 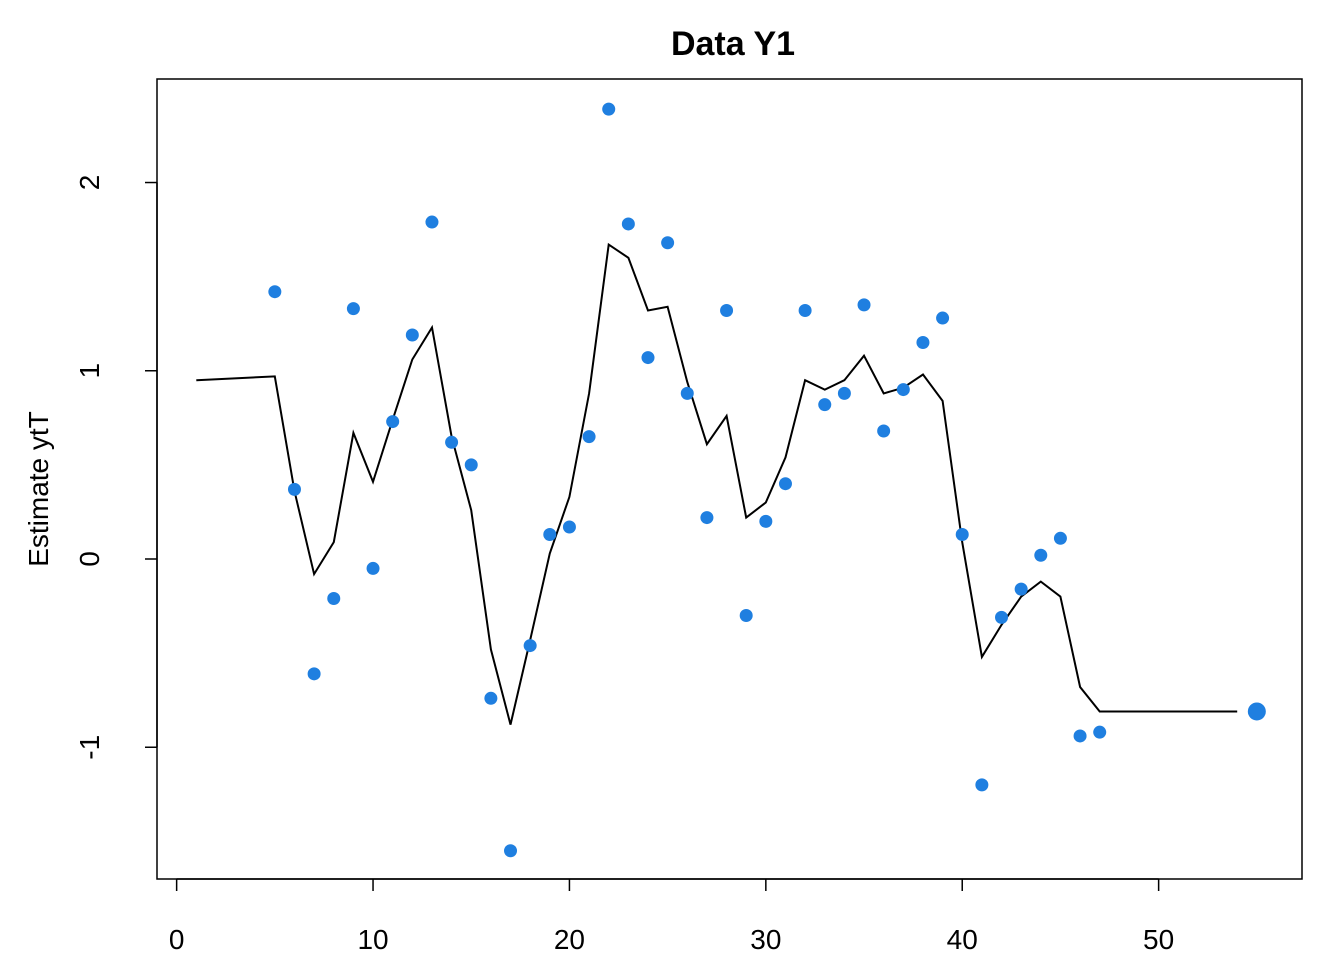 What do you see at coordinates (89, 747) in the screenshot?
I see `y-tick-label: -1` at bounding box center [89, 747].